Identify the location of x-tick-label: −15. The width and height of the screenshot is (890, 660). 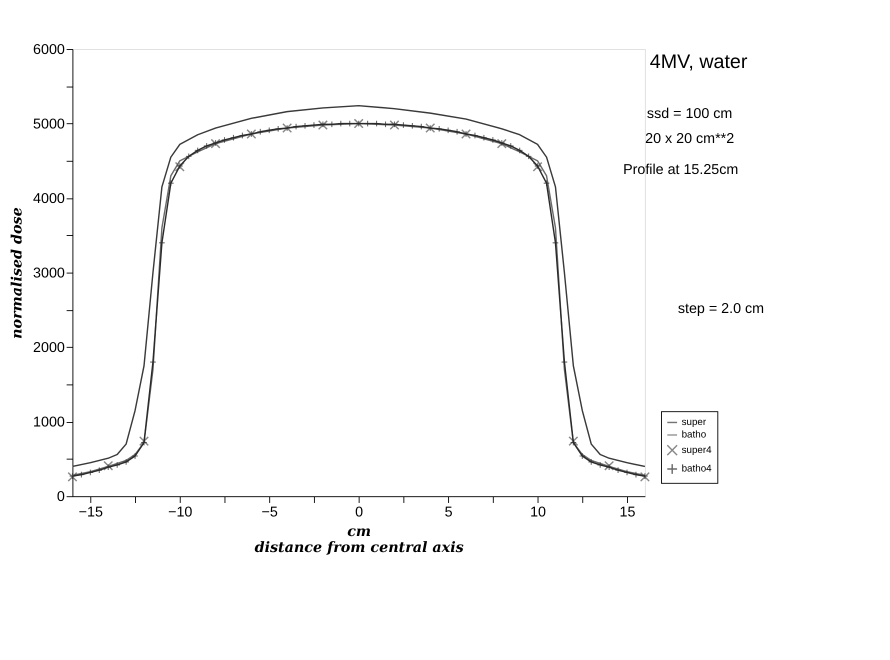
(90, 512).